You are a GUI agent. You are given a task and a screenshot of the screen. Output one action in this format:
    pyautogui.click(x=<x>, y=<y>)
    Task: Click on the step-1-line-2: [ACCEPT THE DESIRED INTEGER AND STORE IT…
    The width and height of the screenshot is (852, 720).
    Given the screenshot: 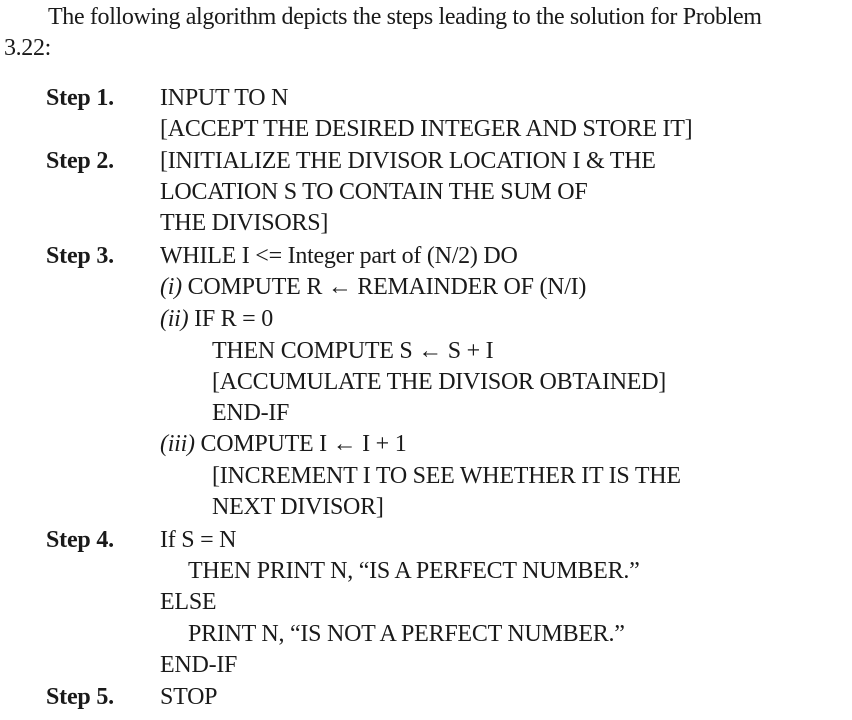 What is the action you would take?
    pyautogui.click(x=426, y=129)
    